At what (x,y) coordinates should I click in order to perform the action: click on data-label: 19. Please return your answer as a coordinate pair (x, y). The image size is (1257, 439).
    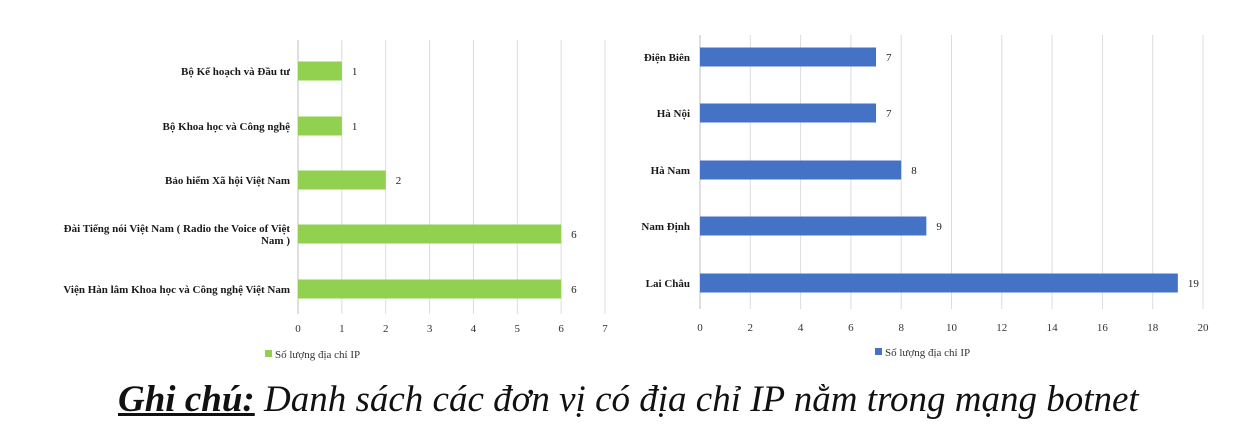
    Looking at the image, I should click on (1194, 284).